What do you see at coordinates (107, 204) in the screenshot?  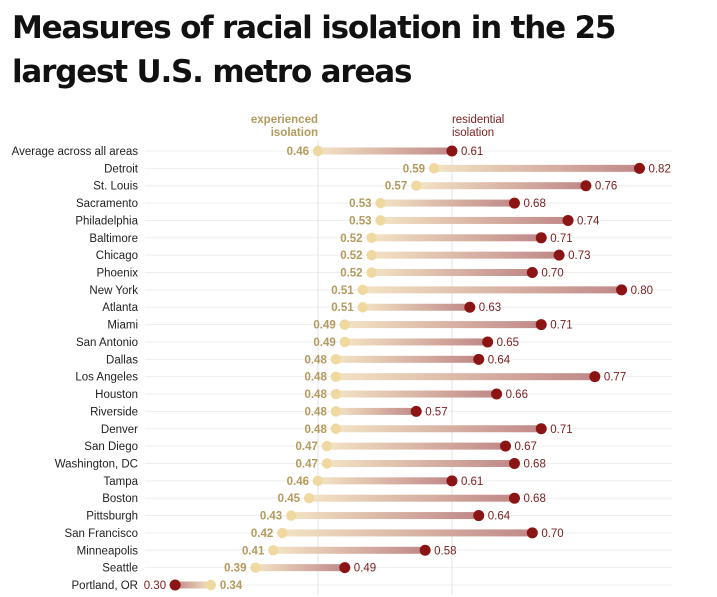 I see `category-label: Sacramento` at bounding box center [107, 204].